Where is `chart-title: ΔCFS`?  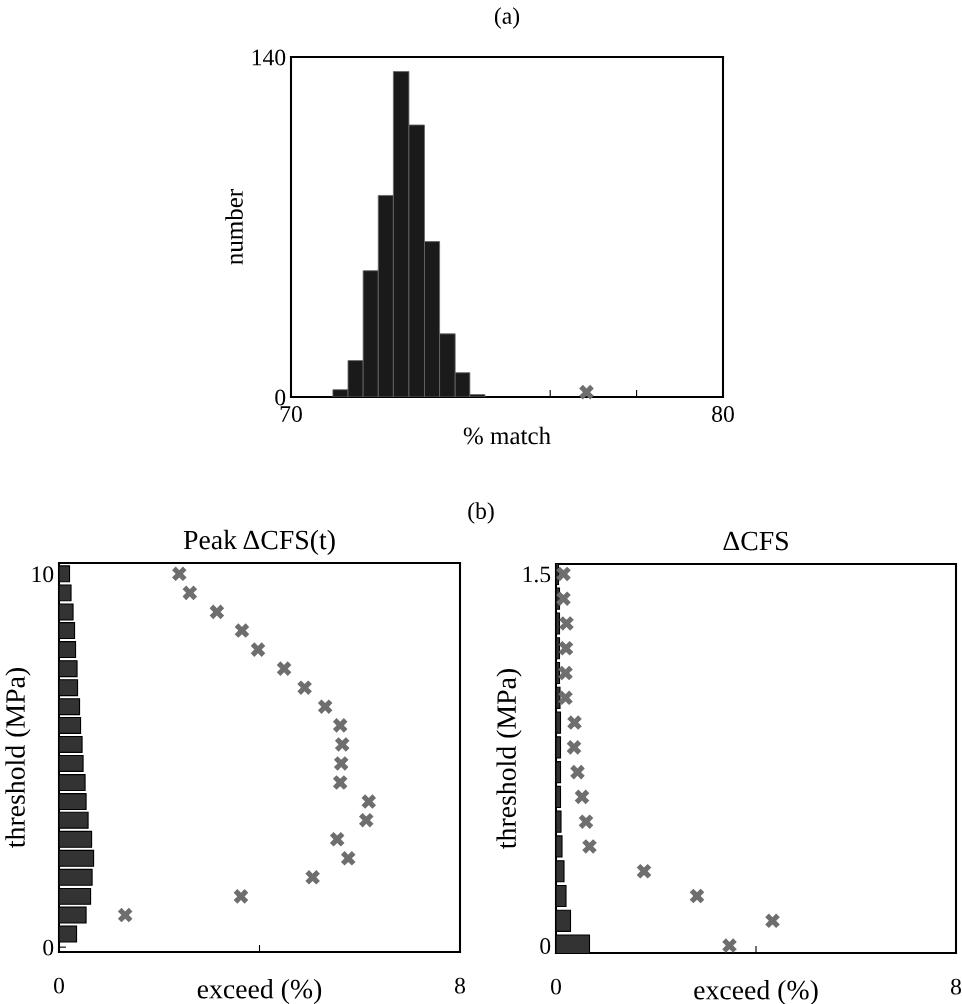 chart-title: ΔCFS is located at coordinates (755, 541).